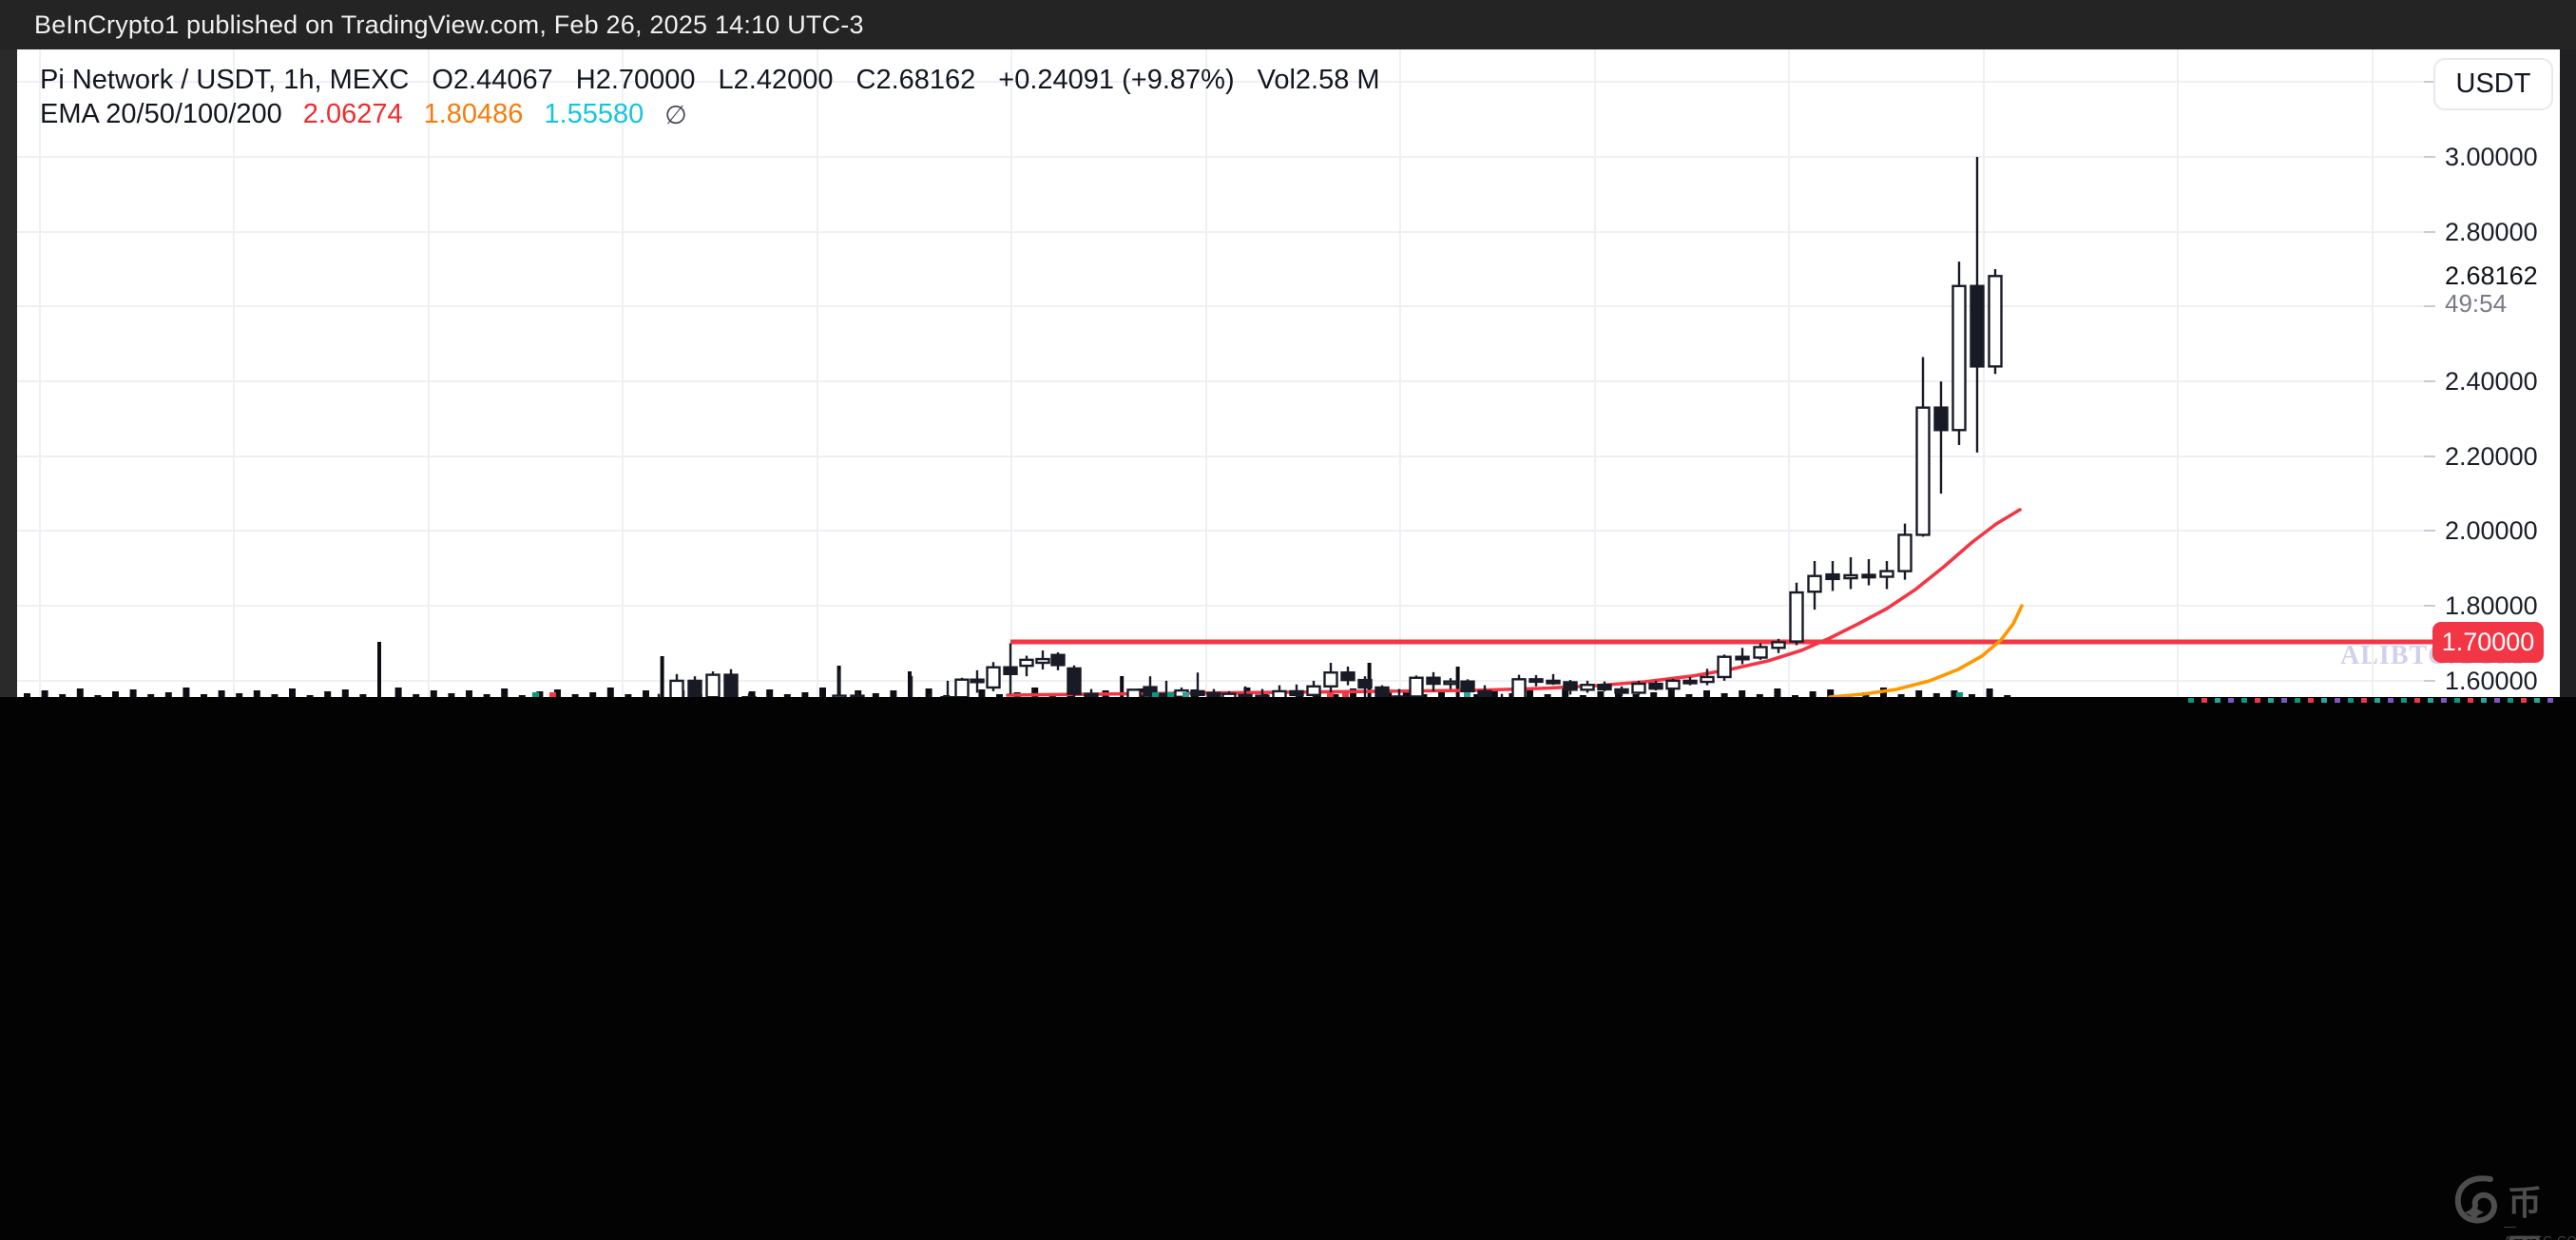 The width and height of the screenshot is (2576, 1240). I want to click on swirl-logo-icon, so click(2475, 1199).